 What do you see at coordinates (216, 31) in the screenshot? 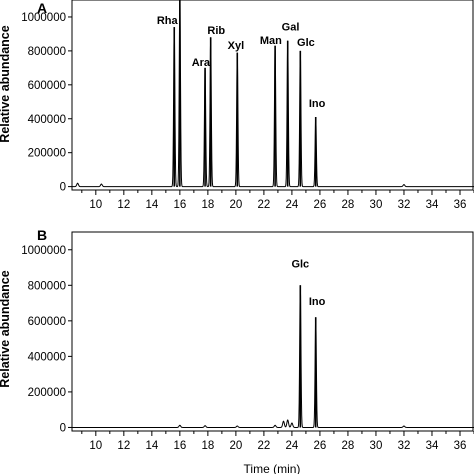
I see `peak-label-rib: Rib` at bounding box center [216, 31].